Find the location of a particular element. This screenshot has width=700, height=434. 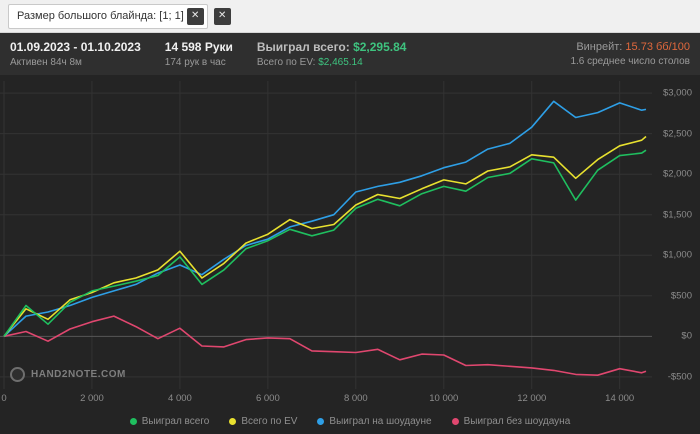

winrate-value: 15.73 бб/100 is located at coordinates (657, 47).